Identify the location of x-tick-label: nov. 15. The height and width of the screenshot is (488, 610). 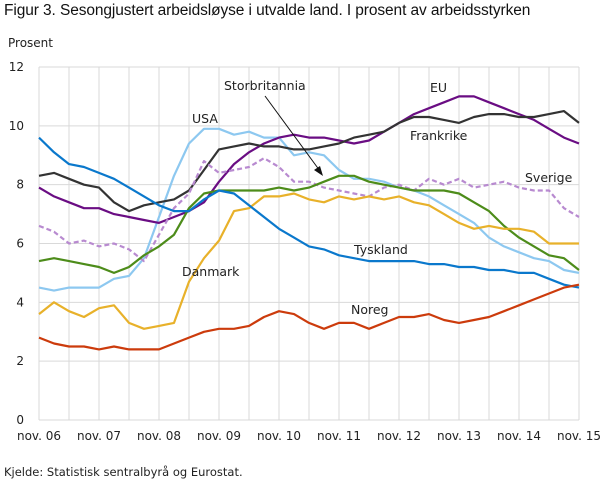
(579, 436).